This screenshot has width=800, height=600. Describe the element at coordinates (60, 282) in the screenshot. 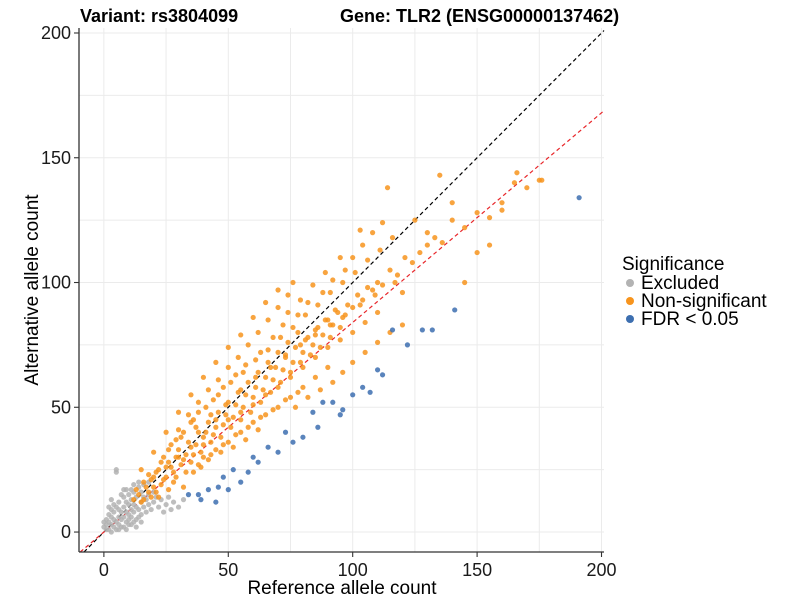

I see `y-axis-ticks: 0 50 100 150 200` at that location.